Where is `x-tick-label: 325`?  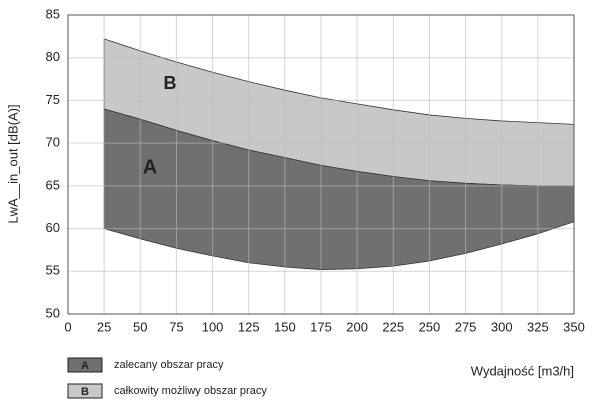 x-tick-label: 325 is located at coordinates (538, 326).